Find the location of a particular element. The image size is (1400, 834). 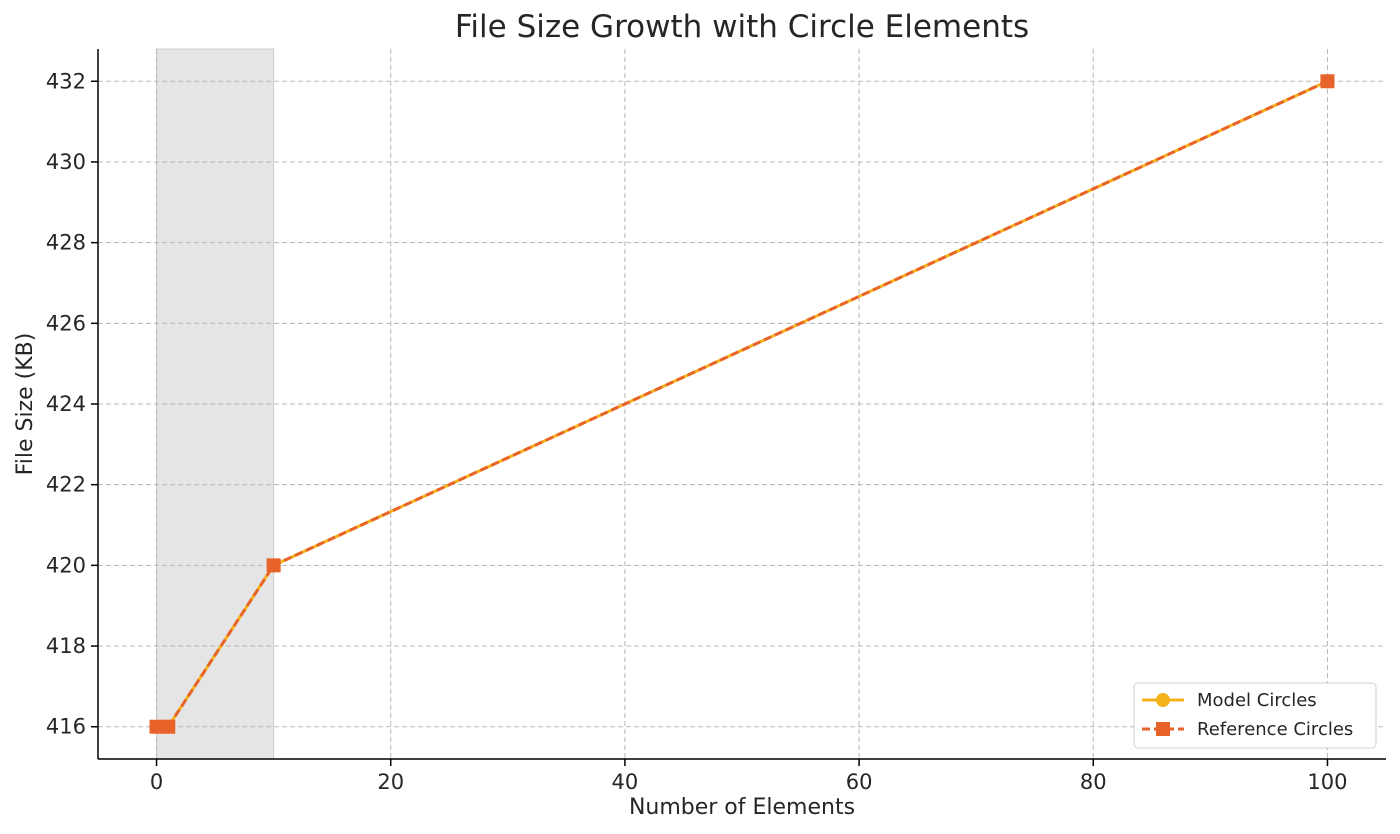

legend-label-reference: Reference Circles is located at coordinates (1275, 729).